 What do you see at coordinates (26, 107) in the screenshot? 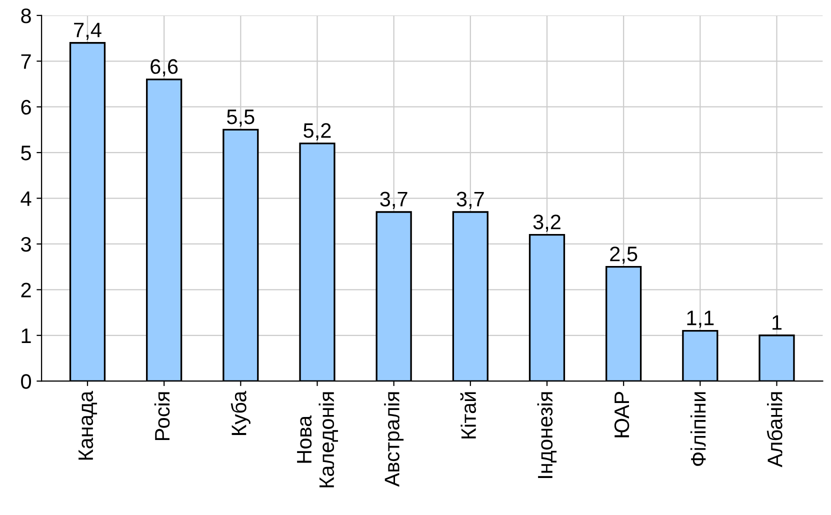
I see `y-tick-label: 6` at bounding box center [26, 107].